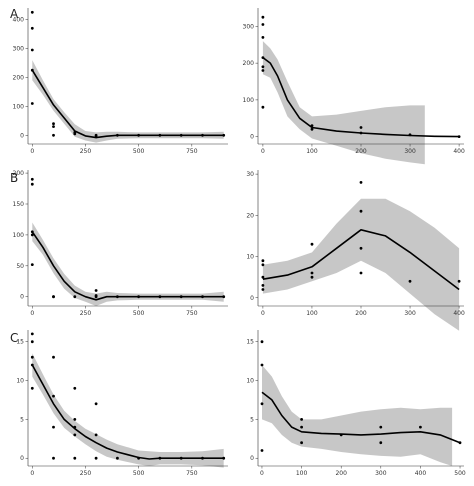 This screenshot has height=486, width=474. I want to click on panel-6: 0 100 200 300 400 500 0 5 10 15, so click(356, 403).